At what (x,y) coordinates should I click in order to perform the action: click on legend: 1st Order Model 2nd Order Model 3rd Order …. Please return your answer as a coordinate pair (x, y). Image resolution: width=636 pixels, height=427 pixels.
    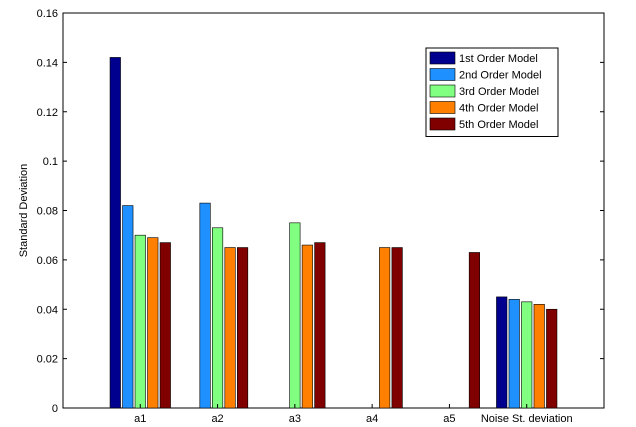
    Looking at the image, I should click on (492, 92).